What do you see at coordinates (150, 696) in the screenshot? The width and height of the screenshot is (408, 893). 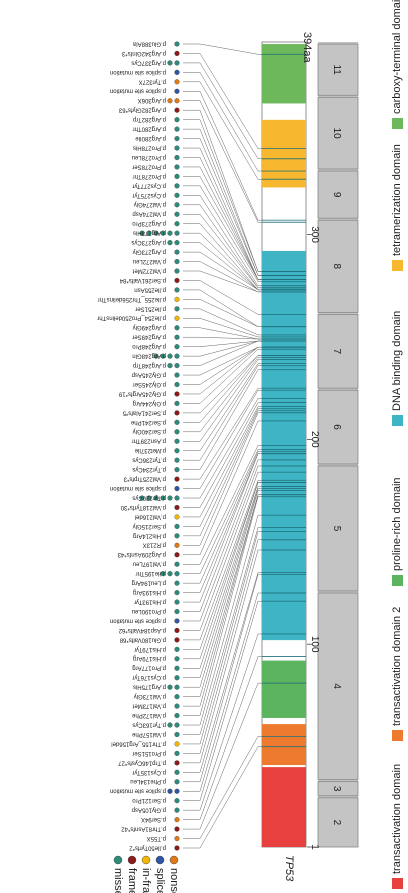 I see `mutation-label: p.Val173Gly` at bounding box center [150, 696].